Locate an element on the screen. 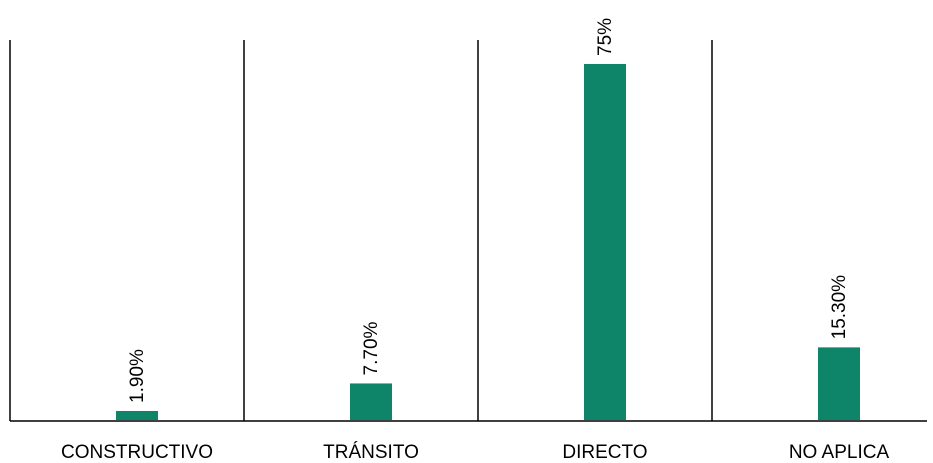  data-label-2: 75% is located at coordinates (605, 37).